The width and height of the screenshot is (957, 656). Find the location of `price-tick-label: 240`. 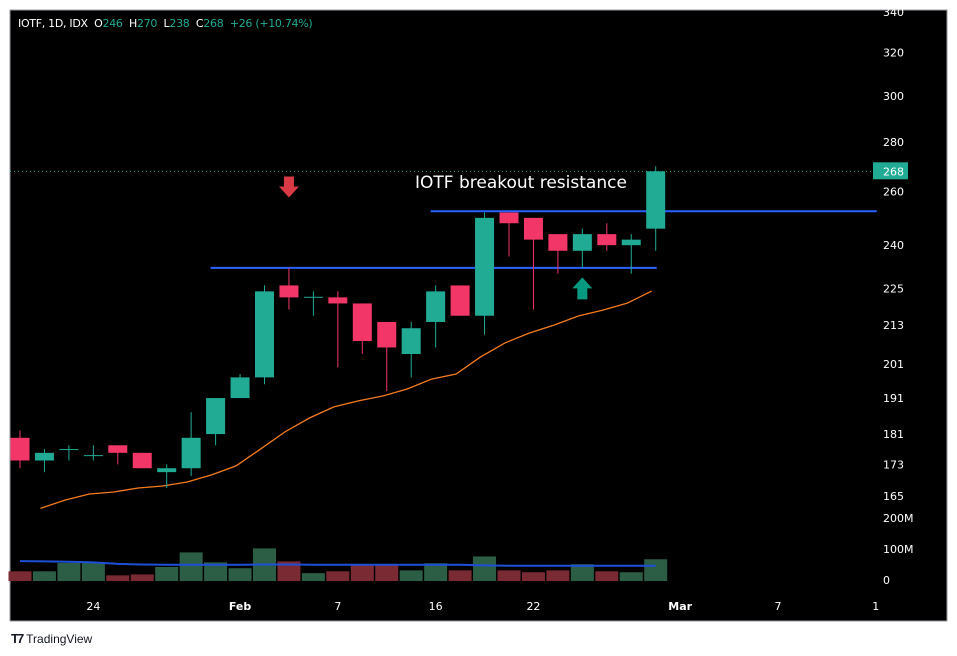

price-tick-label: 240 is located at coordinates (893, 245).